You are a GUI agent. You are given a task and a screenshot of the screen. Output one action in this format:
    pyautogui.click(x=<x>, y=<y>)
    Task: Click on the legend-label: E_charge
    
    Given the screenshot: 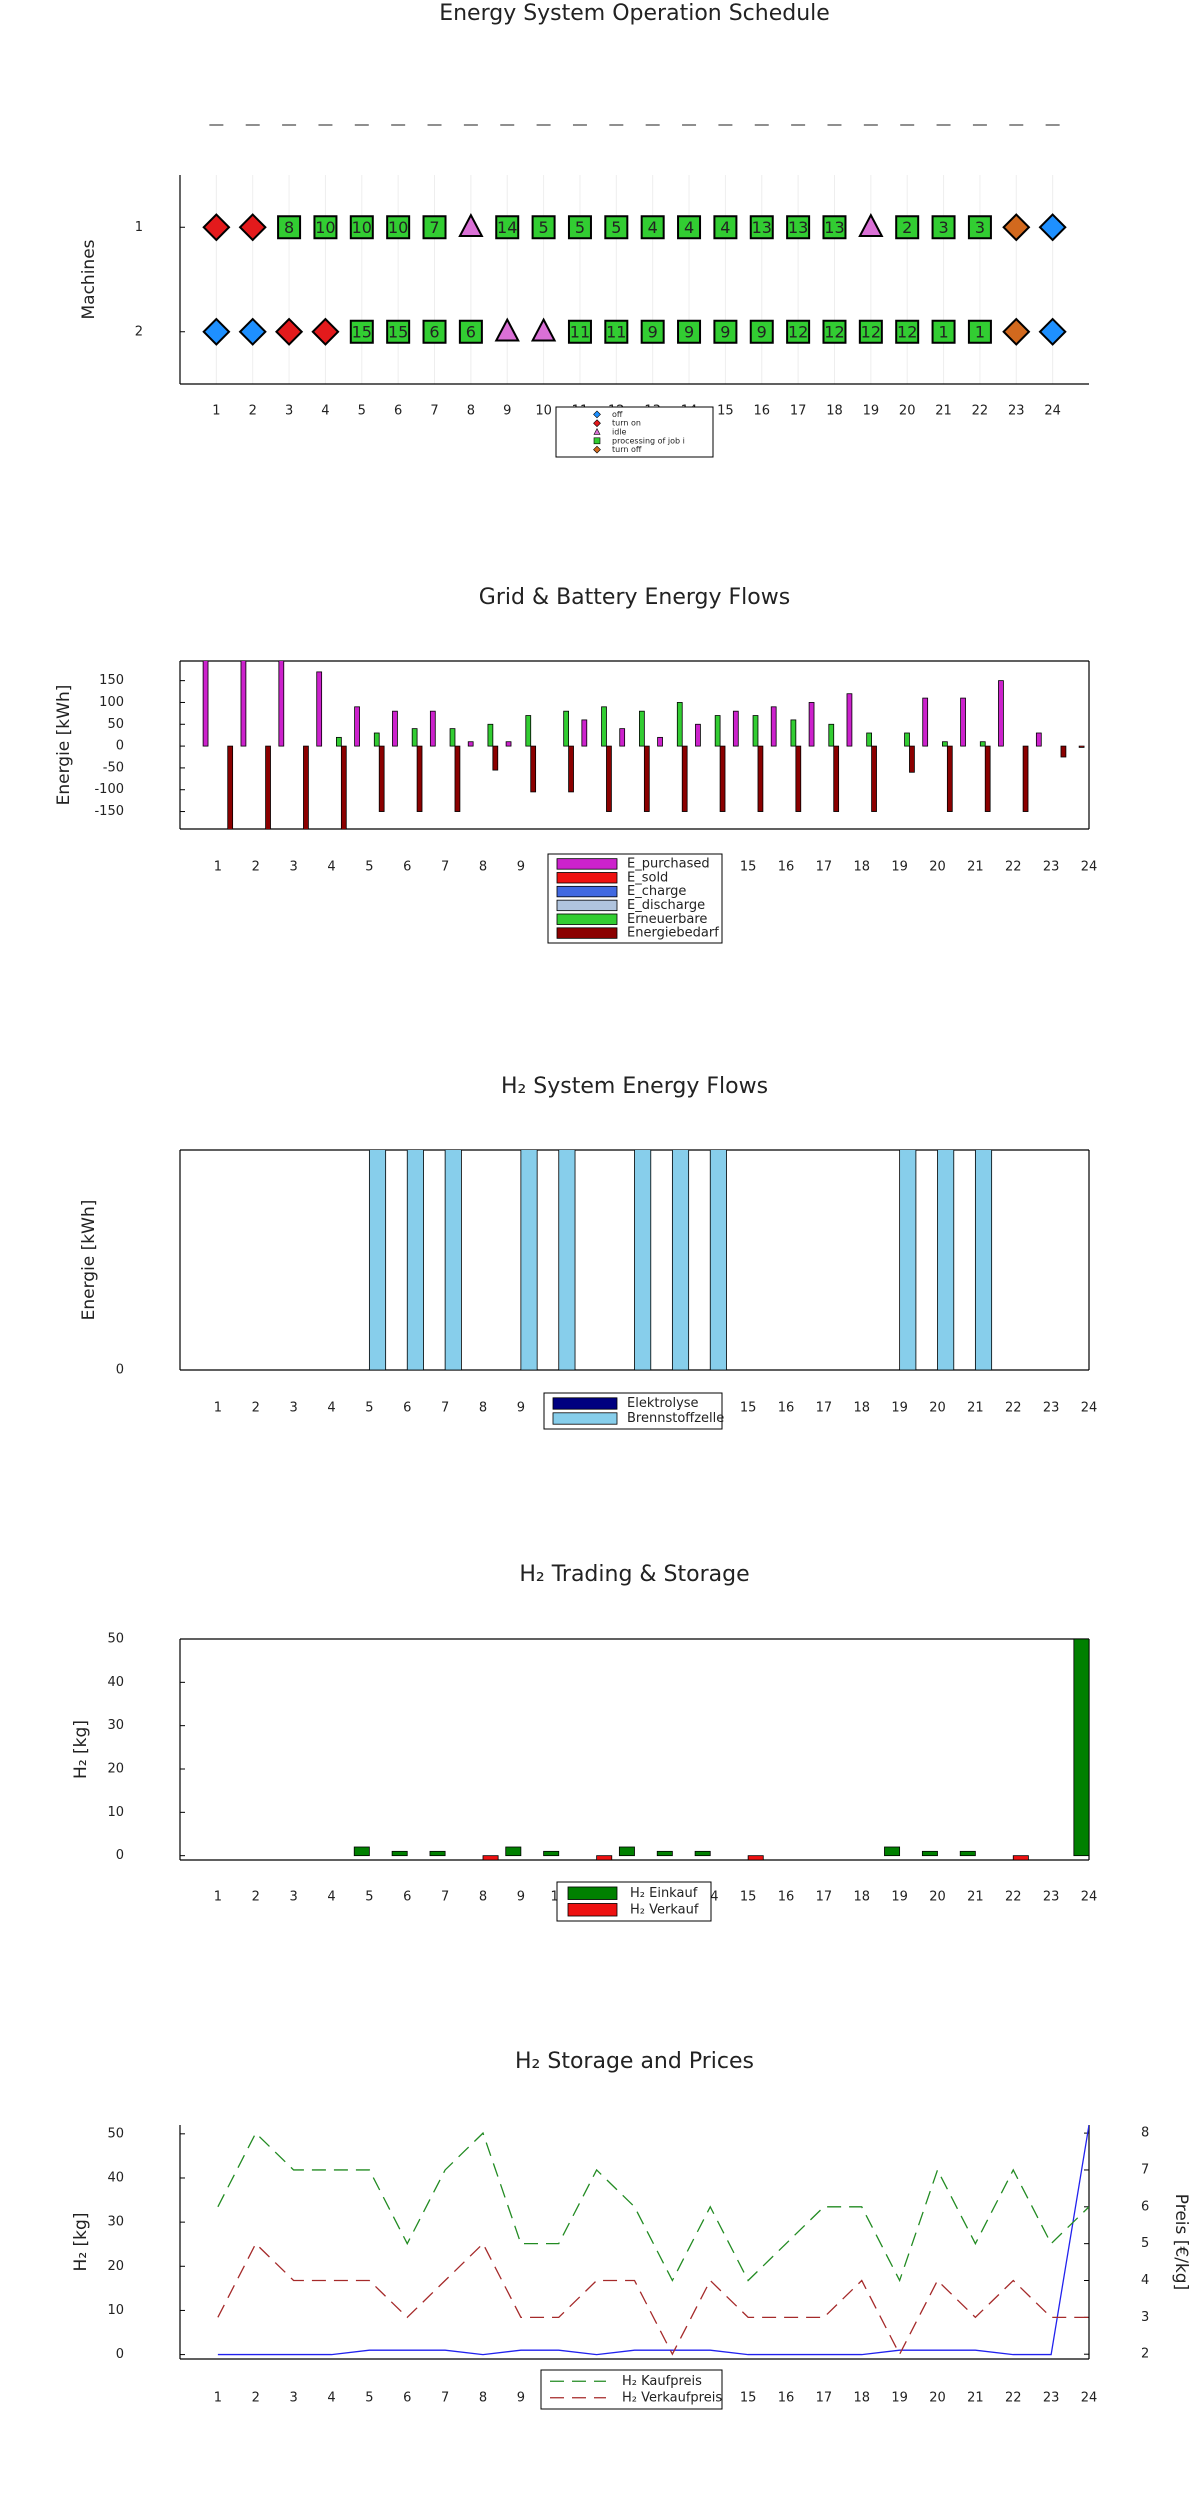 What is the action you would take?
    pyautogui.click(x=656, y=891)
    